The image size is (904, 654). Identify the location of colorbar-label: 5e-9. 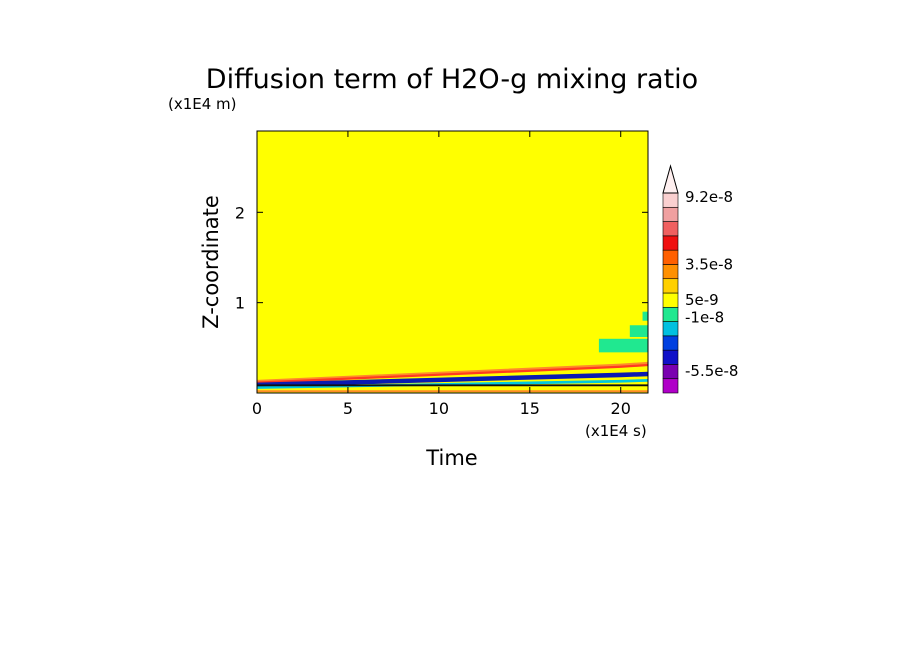
(702, 300).